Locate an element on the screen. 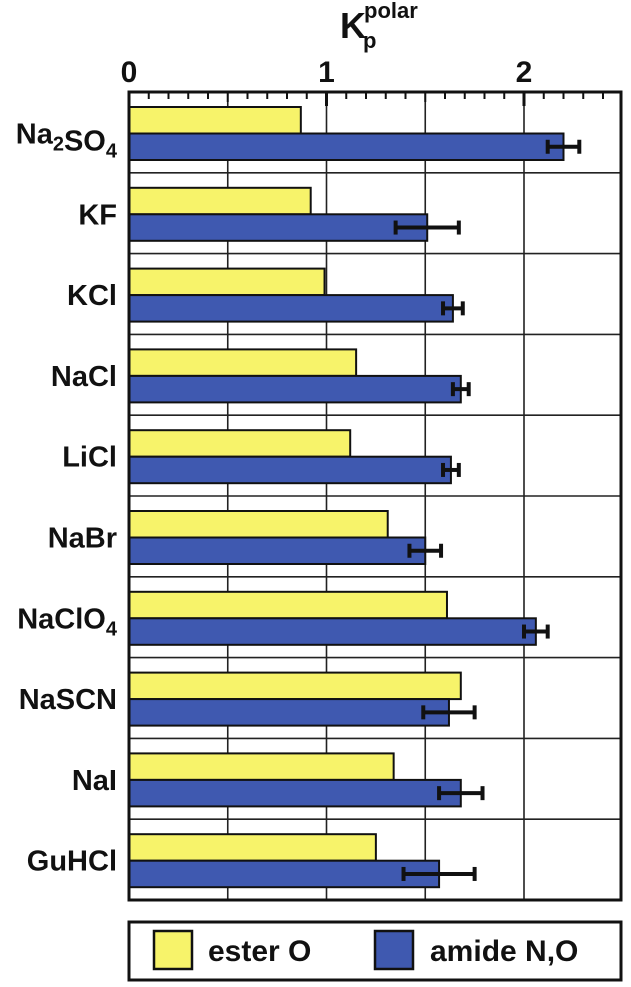 The image size is (631, 987). axis-title-superscript: polar is located at coordinates (391, 11).